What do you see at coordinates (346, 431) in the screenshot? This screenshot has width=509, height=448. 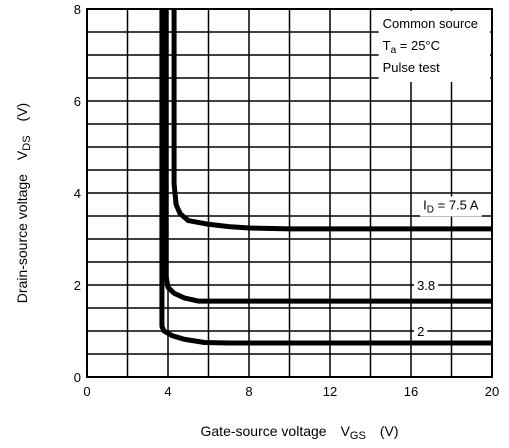 I see `x-axis-symbol: V` at bounding box center [346, 431].